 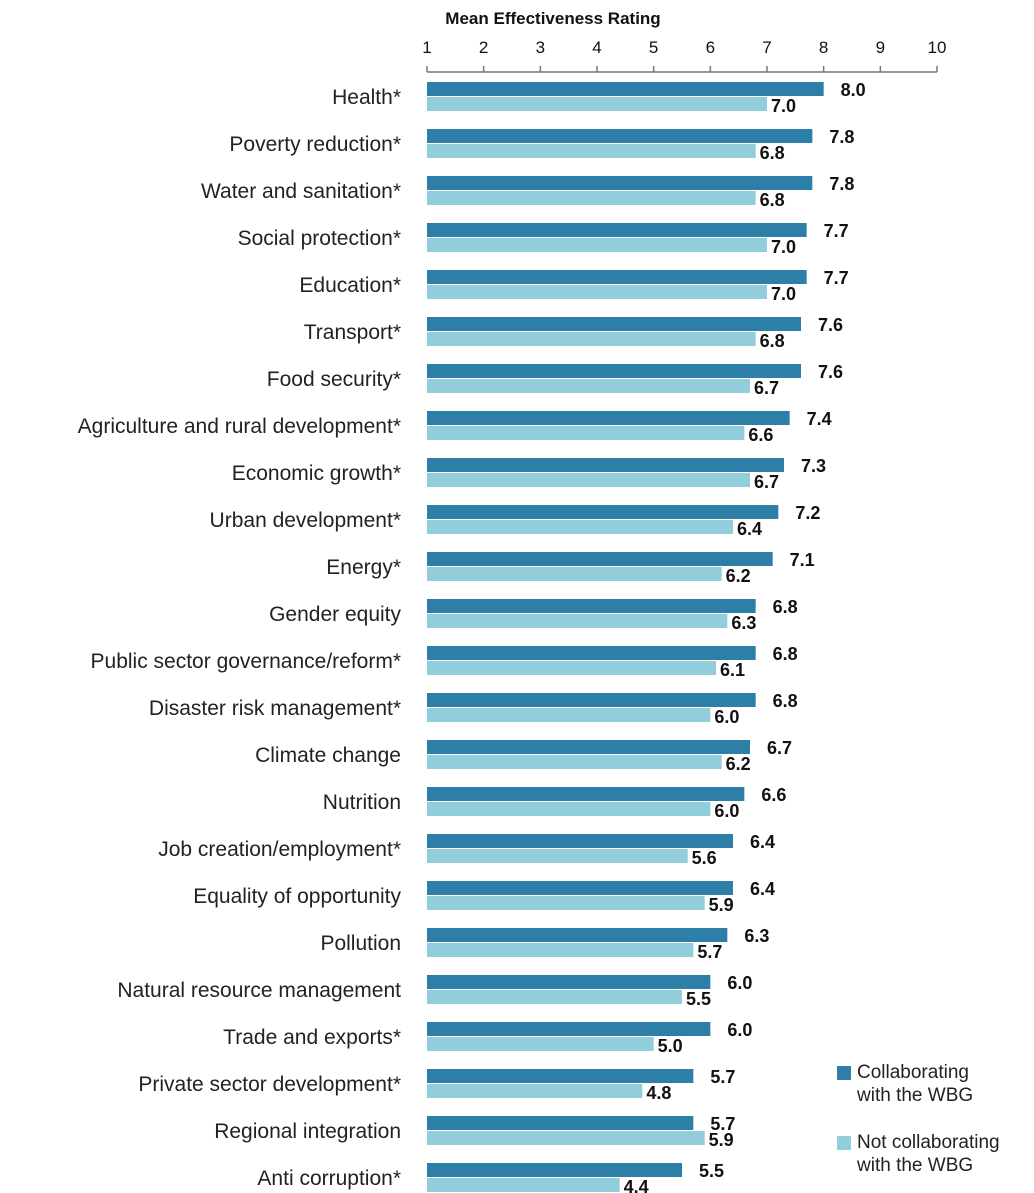 I want to click on axis-title: Mean Effectiveness Rating, so click(x=552, y=18).